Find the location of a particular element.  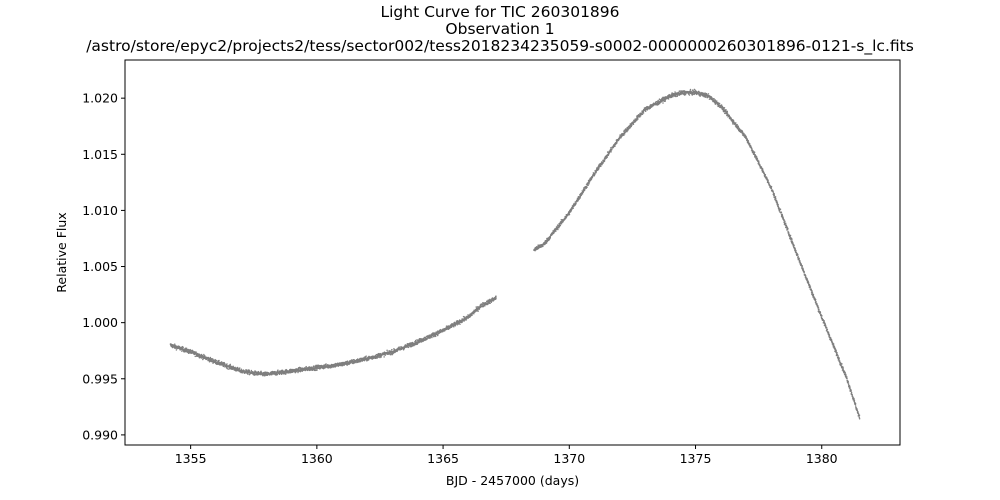

y-tick-label: 1.020 is located at coordinates (100, 98).